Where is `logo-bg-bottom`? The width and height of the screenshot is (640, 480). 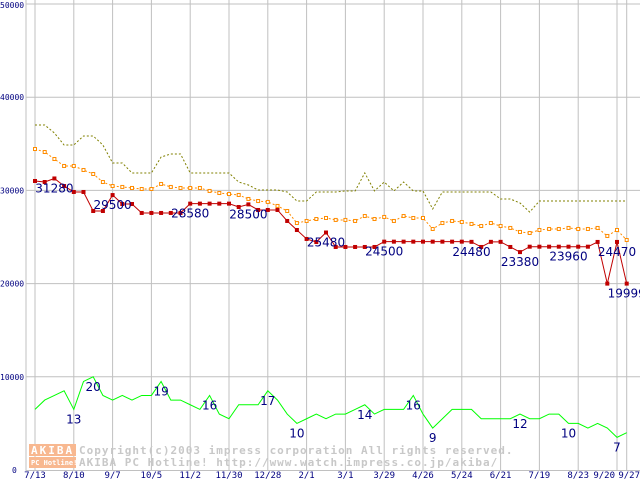 logo-bg-bottom is located at coordinates (52, 462).